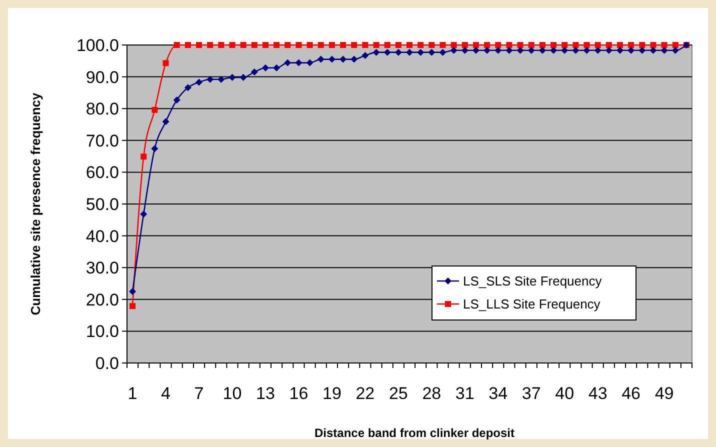 The image size is (716, 447). I want to click on x-tick-label: 7, so click(199, 393).